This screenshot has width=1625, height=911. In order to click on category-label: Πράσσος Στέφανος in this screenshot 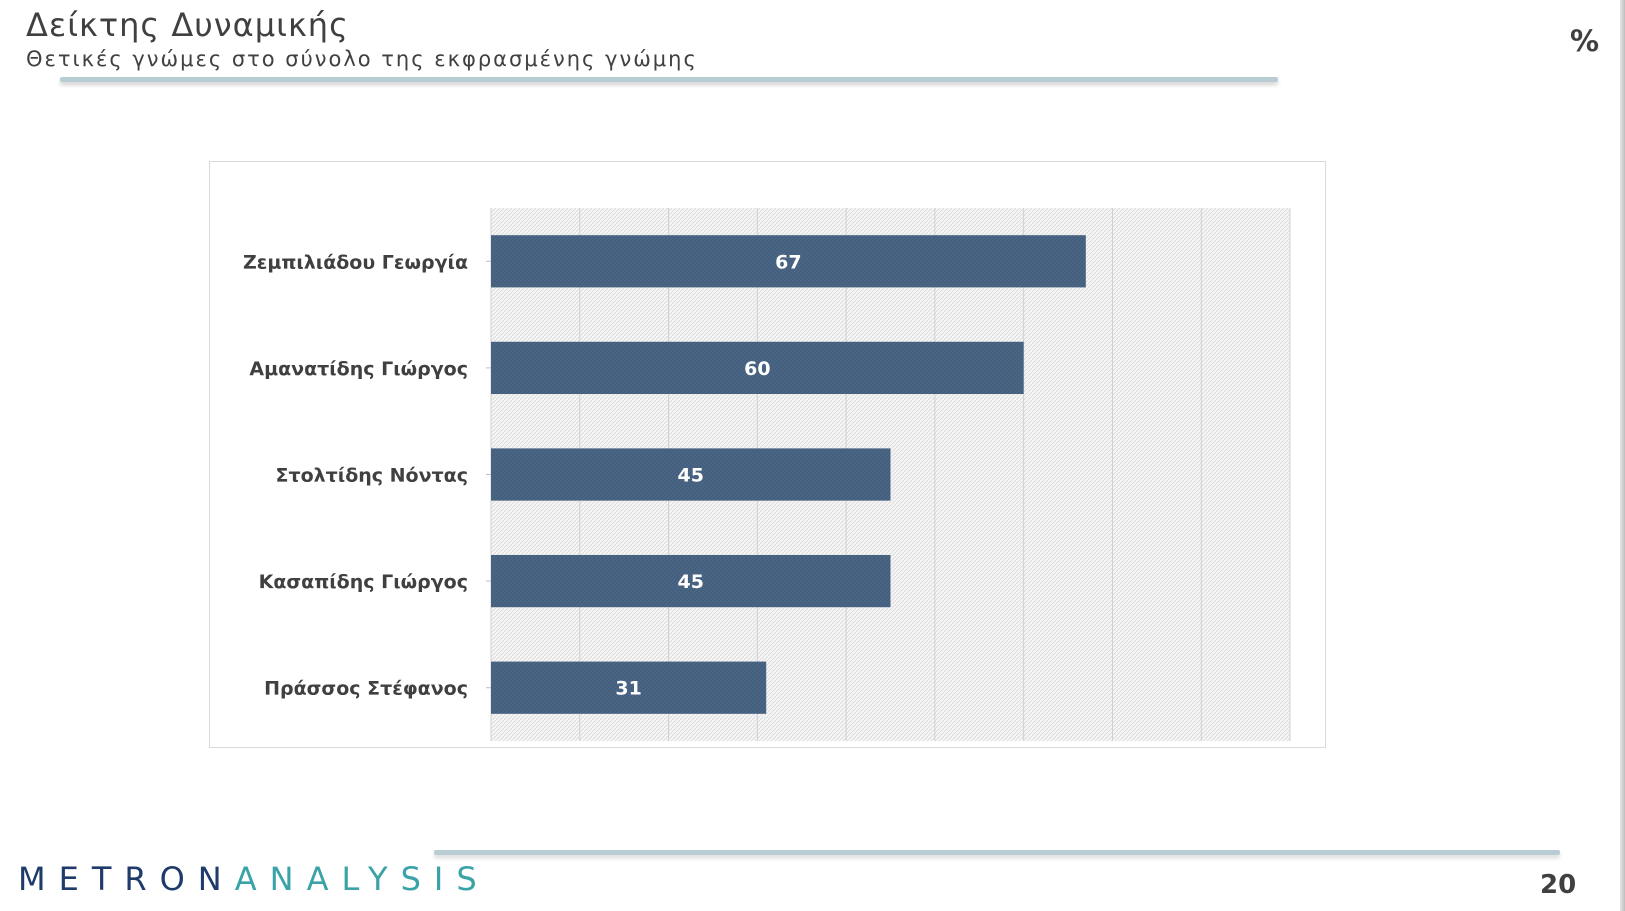, I will do `click(366, 689)`.